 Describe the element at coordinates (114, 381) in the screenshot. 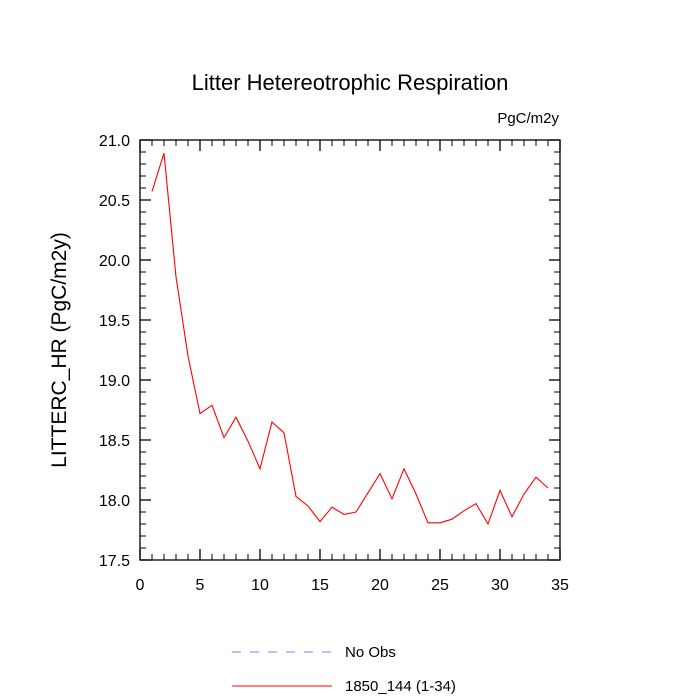

I see `y-tick-label: 19.0` at that location.